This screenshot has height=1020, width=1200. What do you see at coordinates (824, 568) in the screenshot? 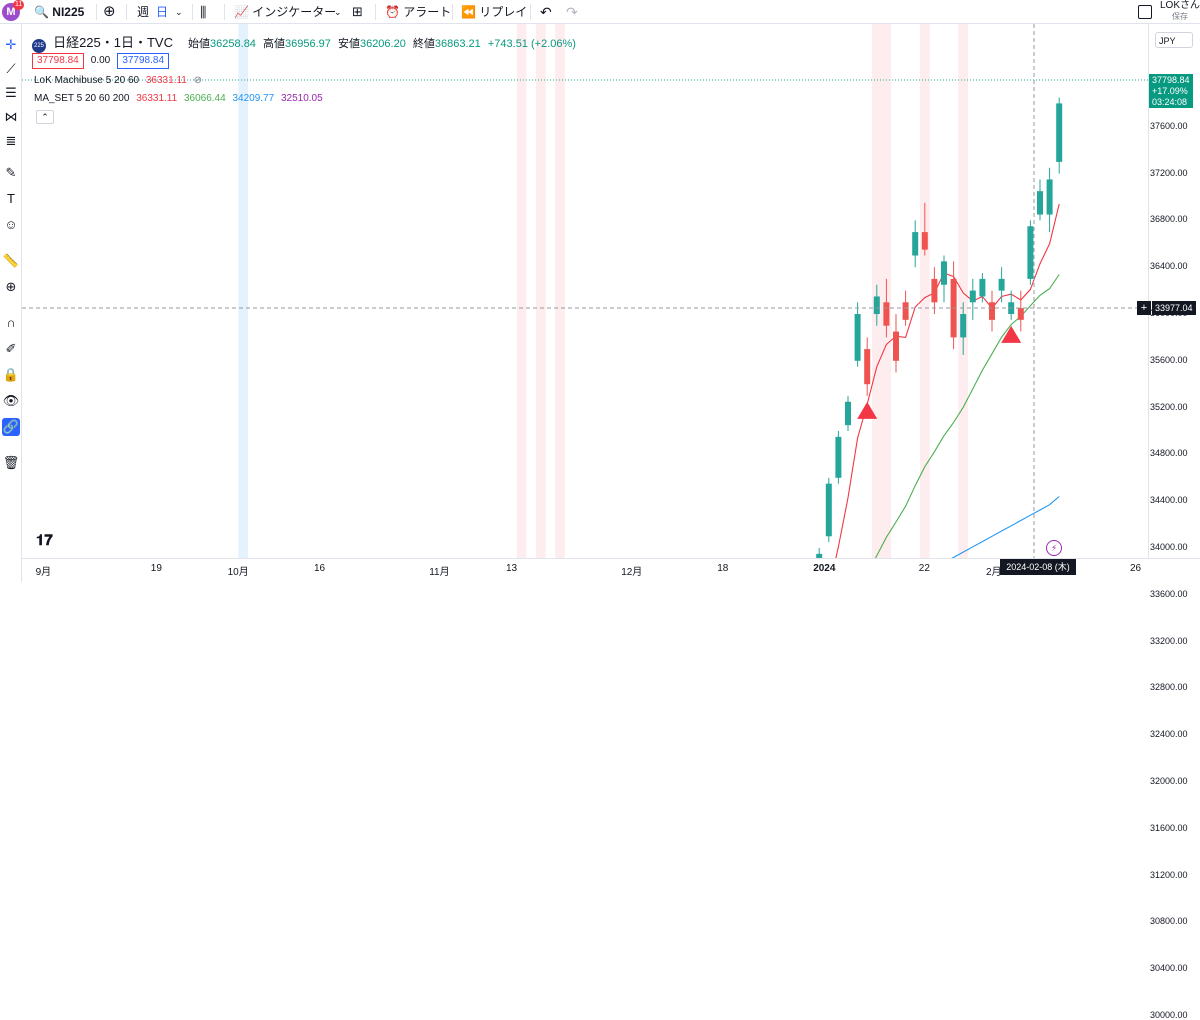
I see `time-tick: 2024` at bounding box center [824, 568].